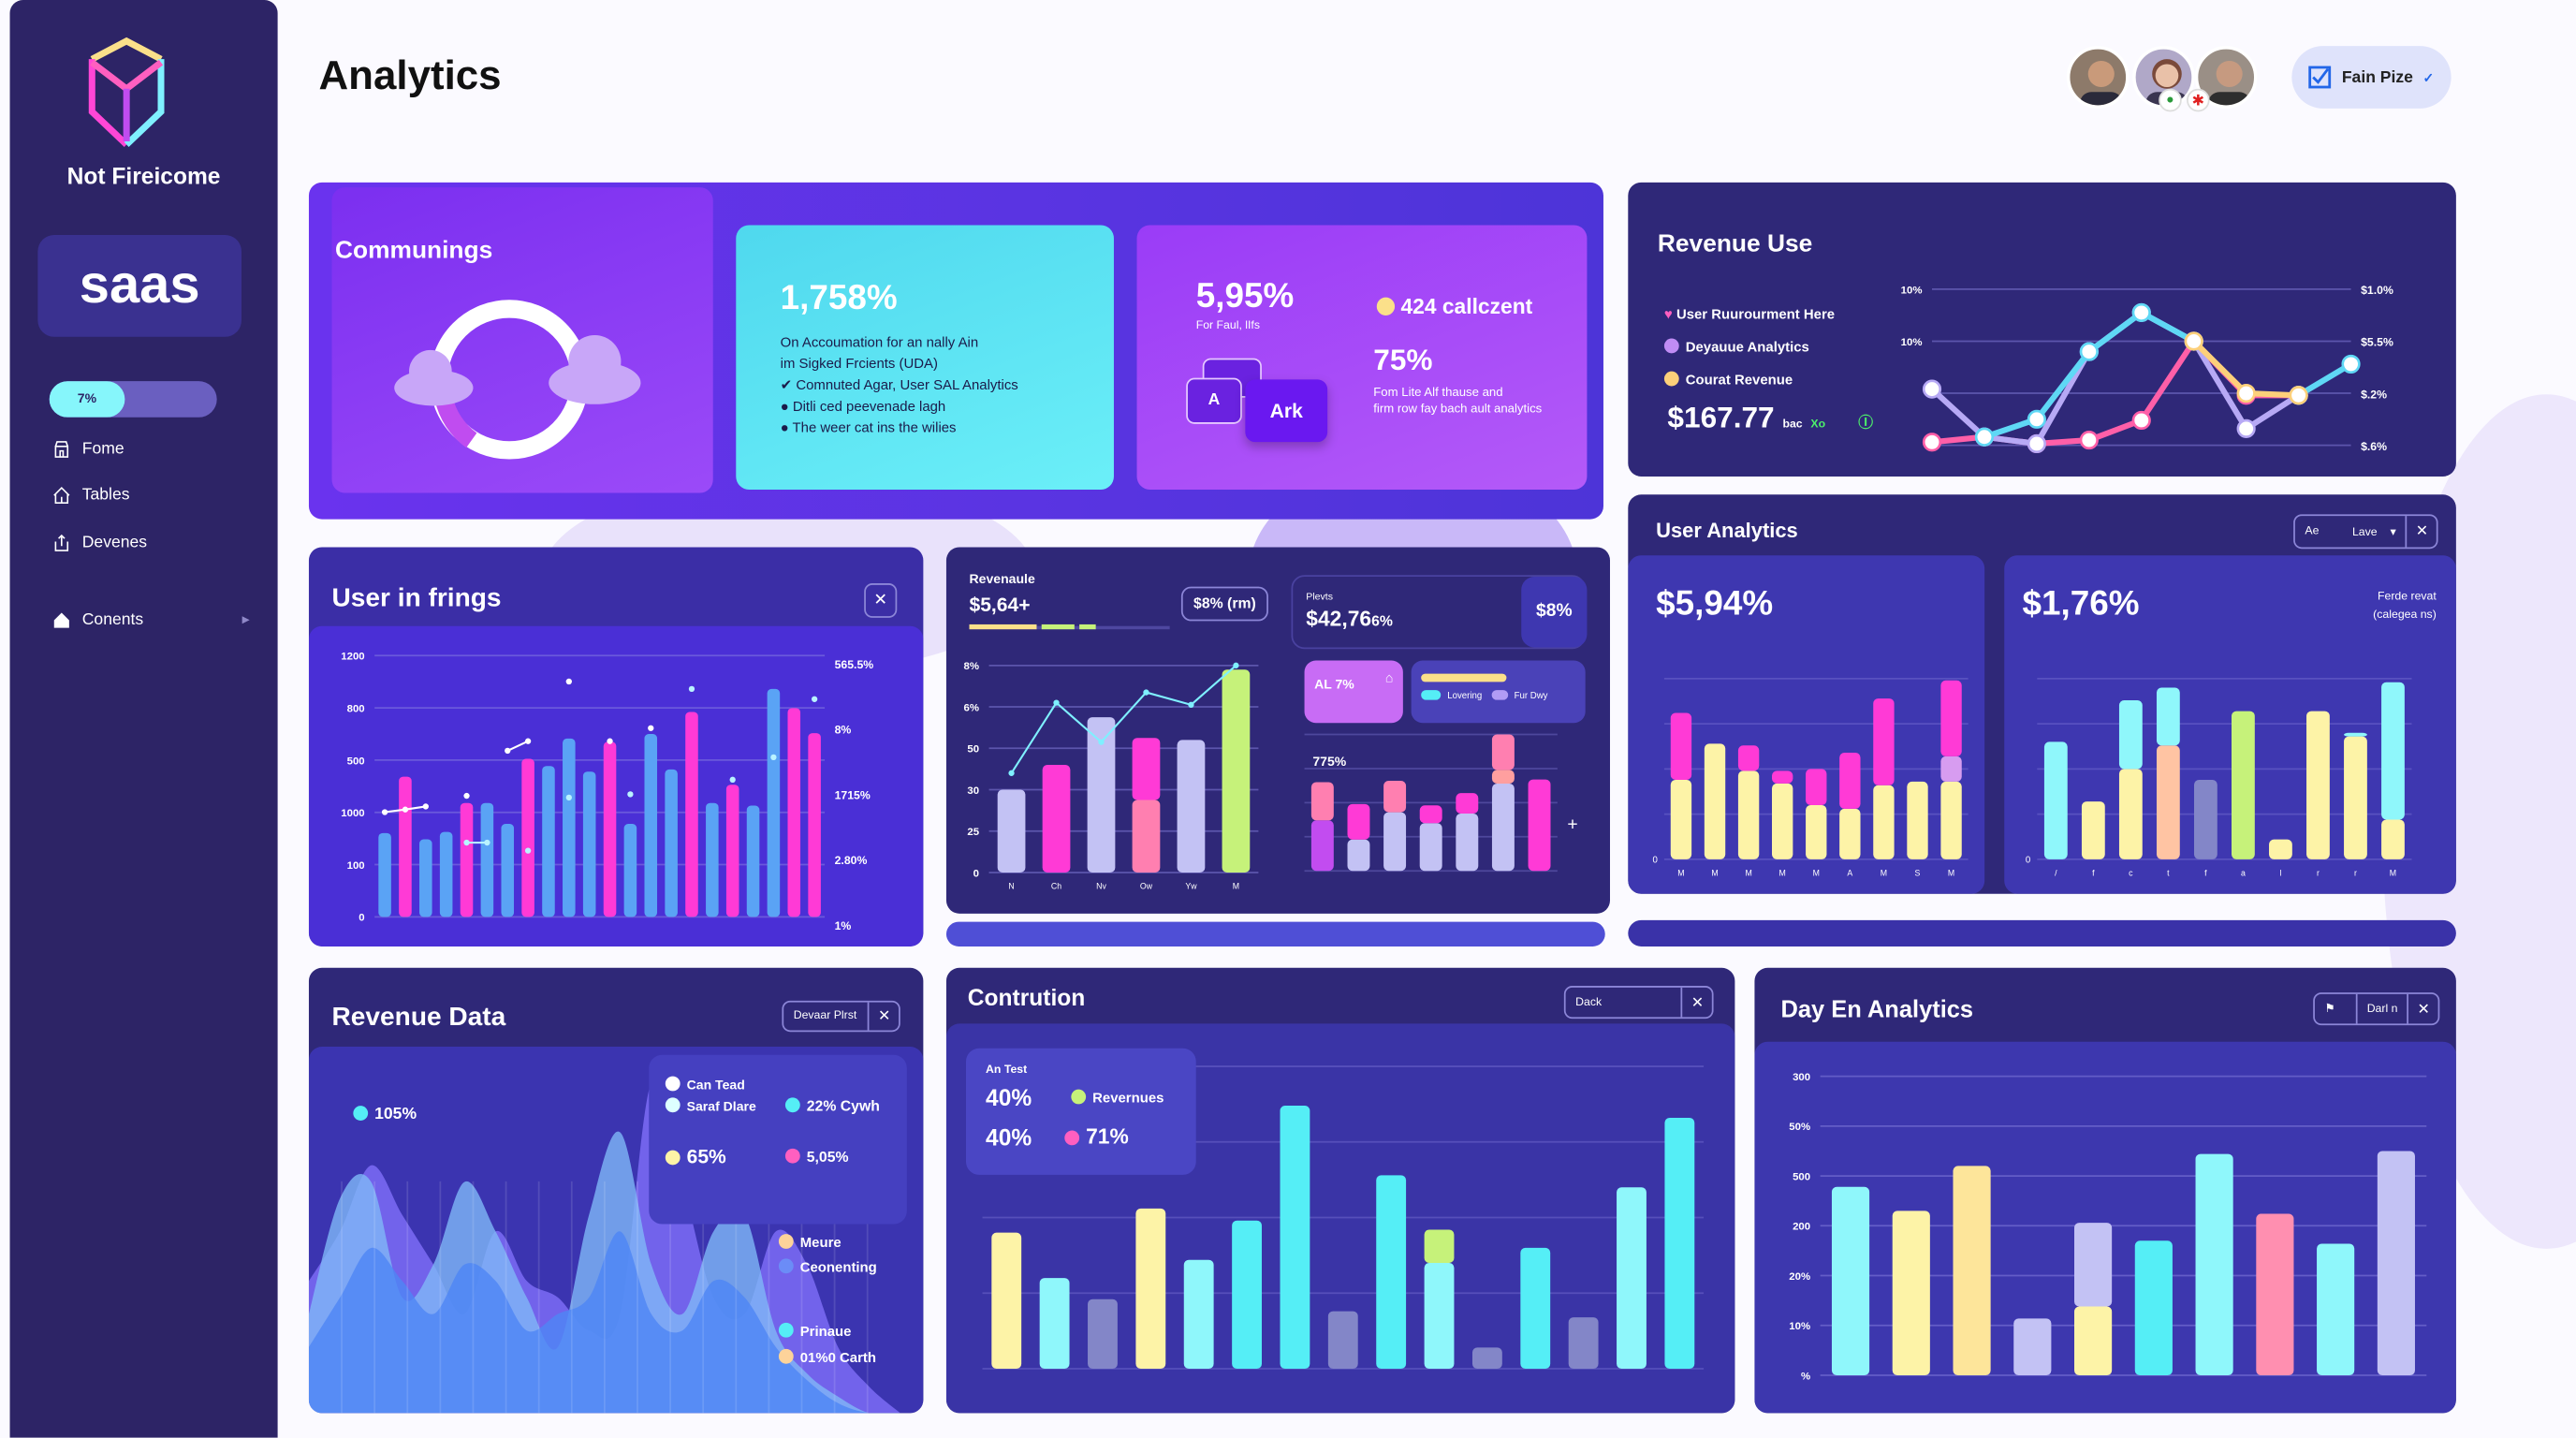 This screenshot has width=2576, height=1438. I want to click on heart-icon: ♥, so click(1670, 313).